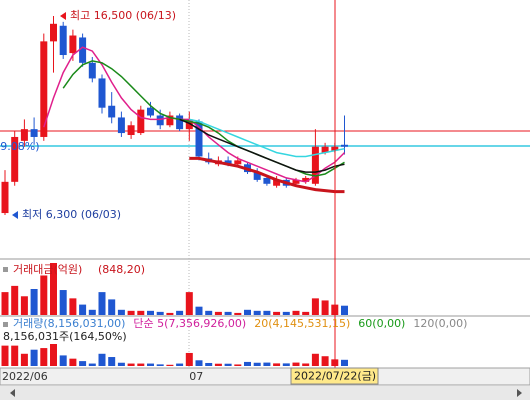  I want to click on amount-title: 거래대금(억원), so click(47, 269).